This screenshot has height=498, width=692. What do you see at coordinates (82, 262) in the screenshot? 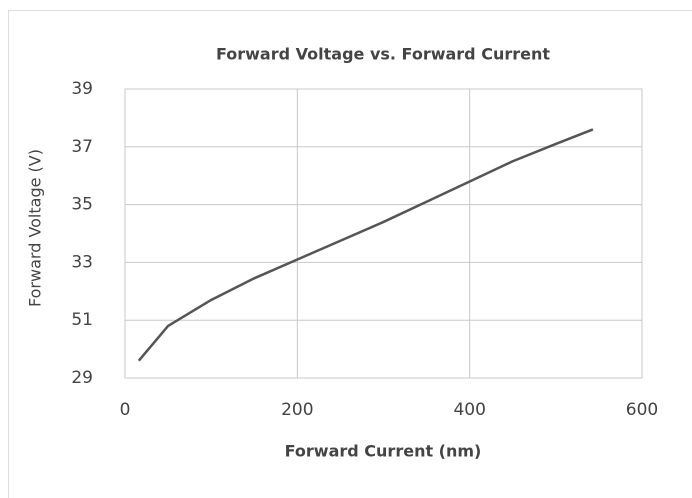
I see `y-tick-label: 33` at bounding box center [82, 262].